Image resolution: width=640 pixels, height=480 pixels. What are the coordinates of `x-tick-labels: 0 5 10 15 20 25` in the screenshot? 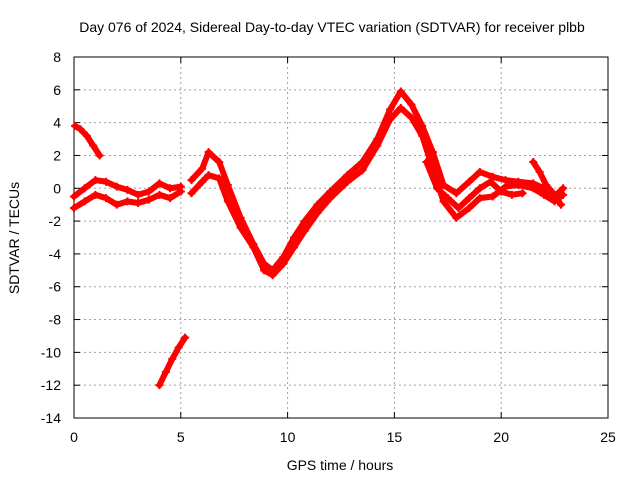 It's located at (343, 437).